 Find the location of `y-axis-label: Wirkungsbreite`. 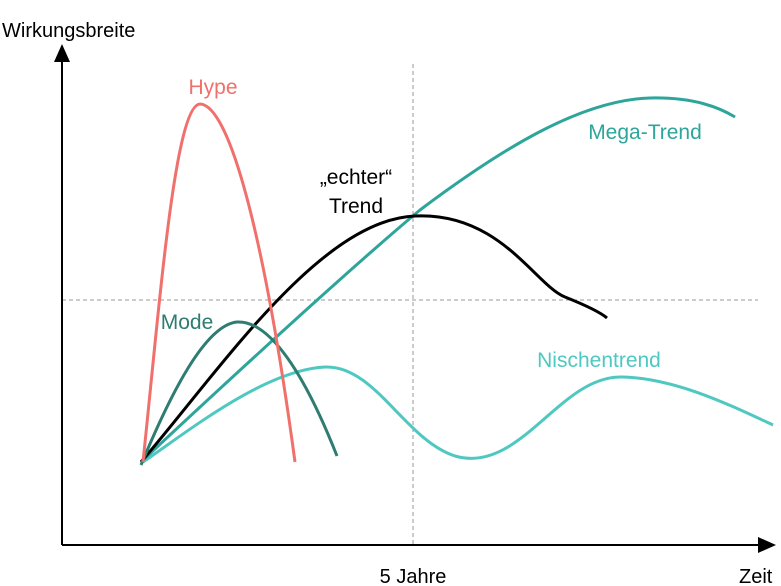

y-axis-label: Wirkungsbreite is located at coordinates (68, 31).